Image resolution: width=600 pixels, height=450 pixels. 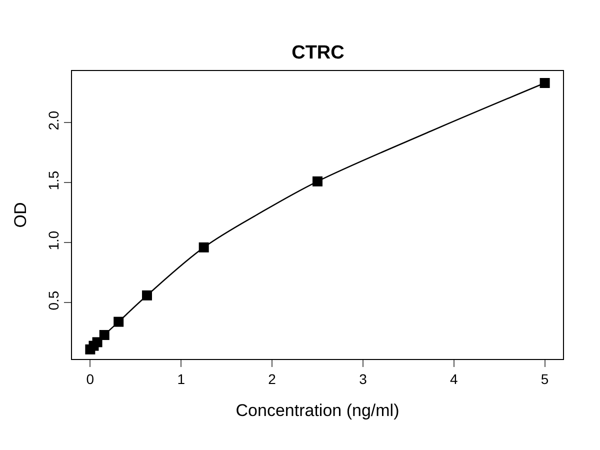 What do you see at coordinates (544, 378) in the screenshot?
I see `x-tick-label: 5` at bounding box center [544, 378].